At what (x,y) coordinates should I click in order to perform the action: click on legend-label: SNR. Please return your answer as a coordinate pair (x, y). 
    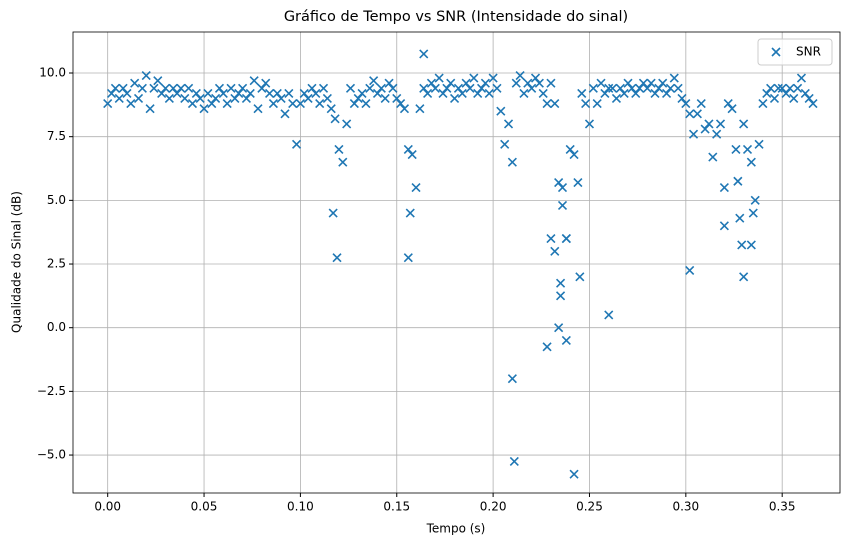
    Looking at the image, I should click on (808, 52).